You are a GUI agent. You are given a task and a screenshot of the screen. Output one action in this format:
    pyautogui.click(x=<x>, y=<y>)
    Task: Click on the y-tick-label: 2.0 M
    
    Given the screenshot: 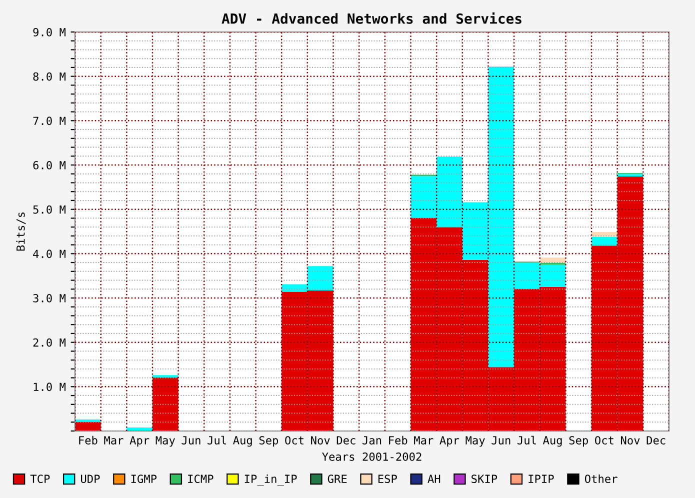 What is the action you would take?
    pyautogui.click(x=49, y=342)
    